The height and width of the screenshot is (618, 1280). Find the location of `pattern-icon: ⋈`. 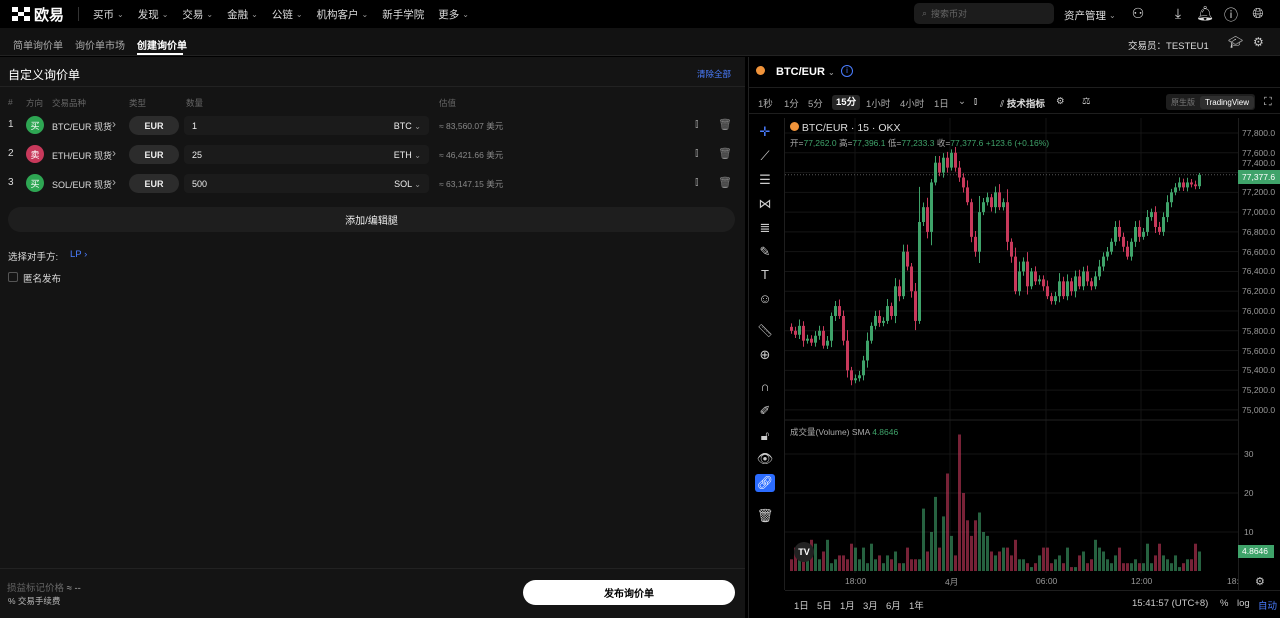

pattern-icon: ⋈ is located at coordinates (765, 203).